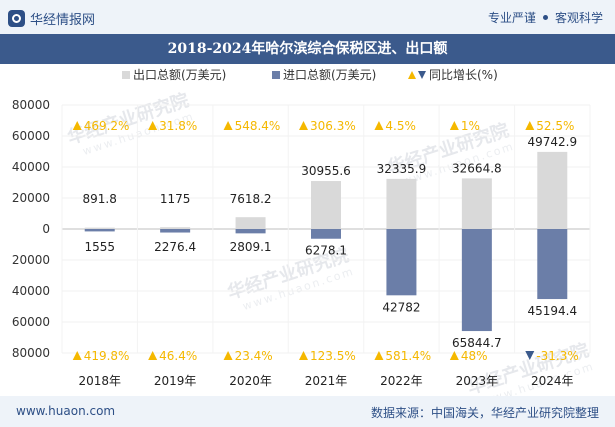 This screenshot has height=427, width=615. What do you see at coordinates (326, 171) in the screenshot?
I see `export-value-label: 30955.6` at bounding box center [326, 171].